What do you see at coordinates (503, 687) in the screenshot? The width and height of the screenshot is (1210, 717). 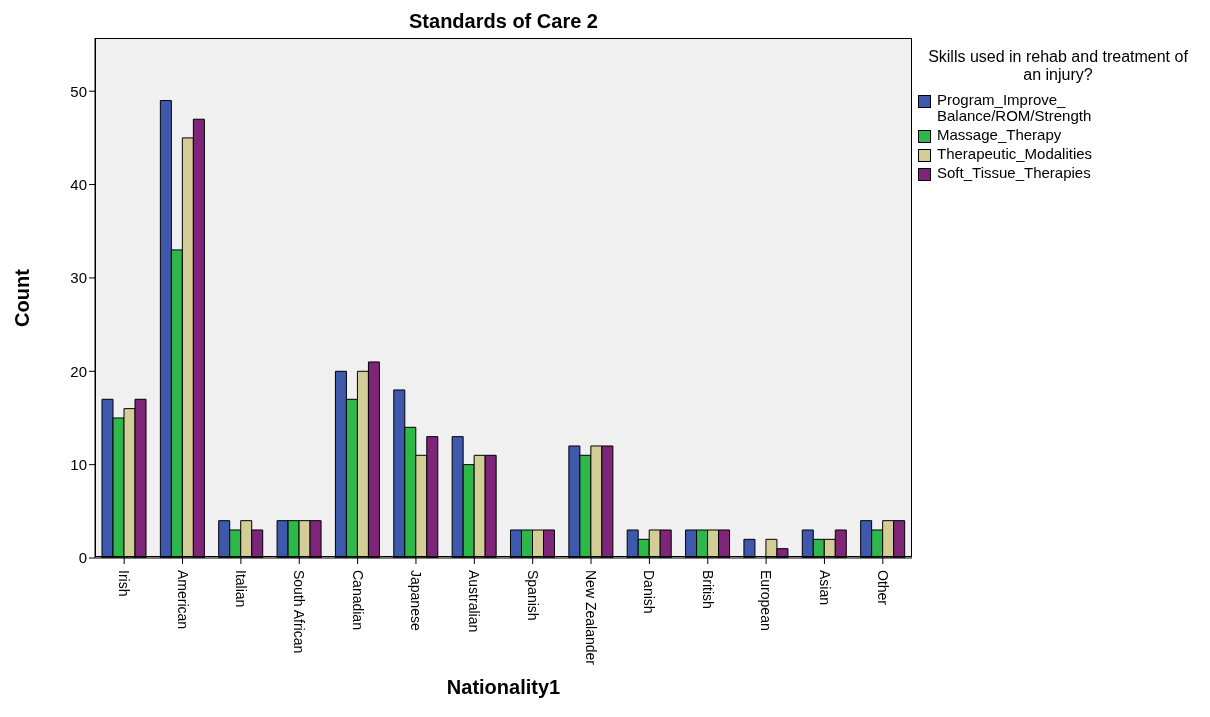 I see `x-axis-title: Nationality1` at bounding box center [503, 687].